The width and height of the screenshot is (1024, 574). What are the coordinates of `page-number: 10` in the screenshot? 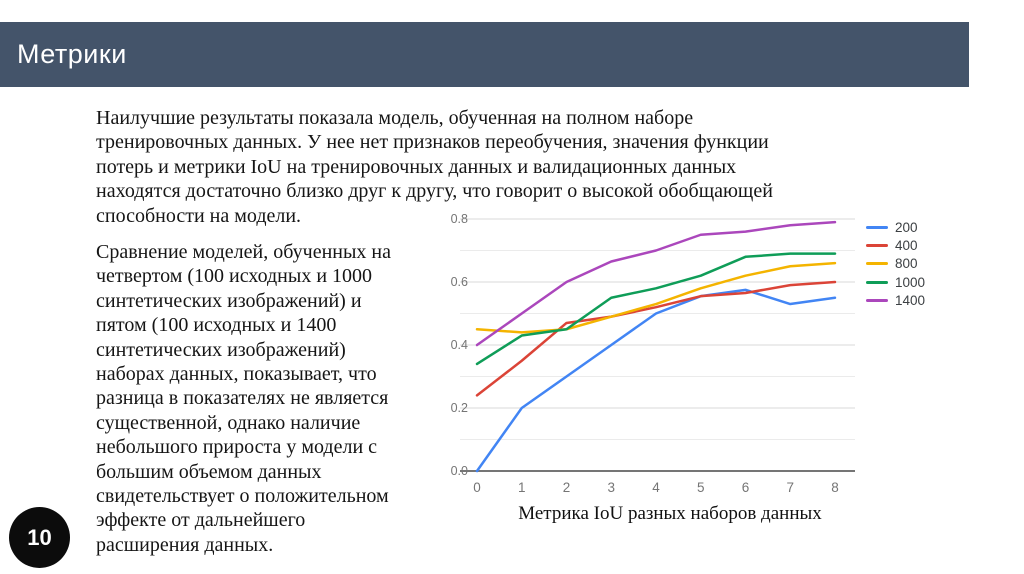 It's located at (39, 537).